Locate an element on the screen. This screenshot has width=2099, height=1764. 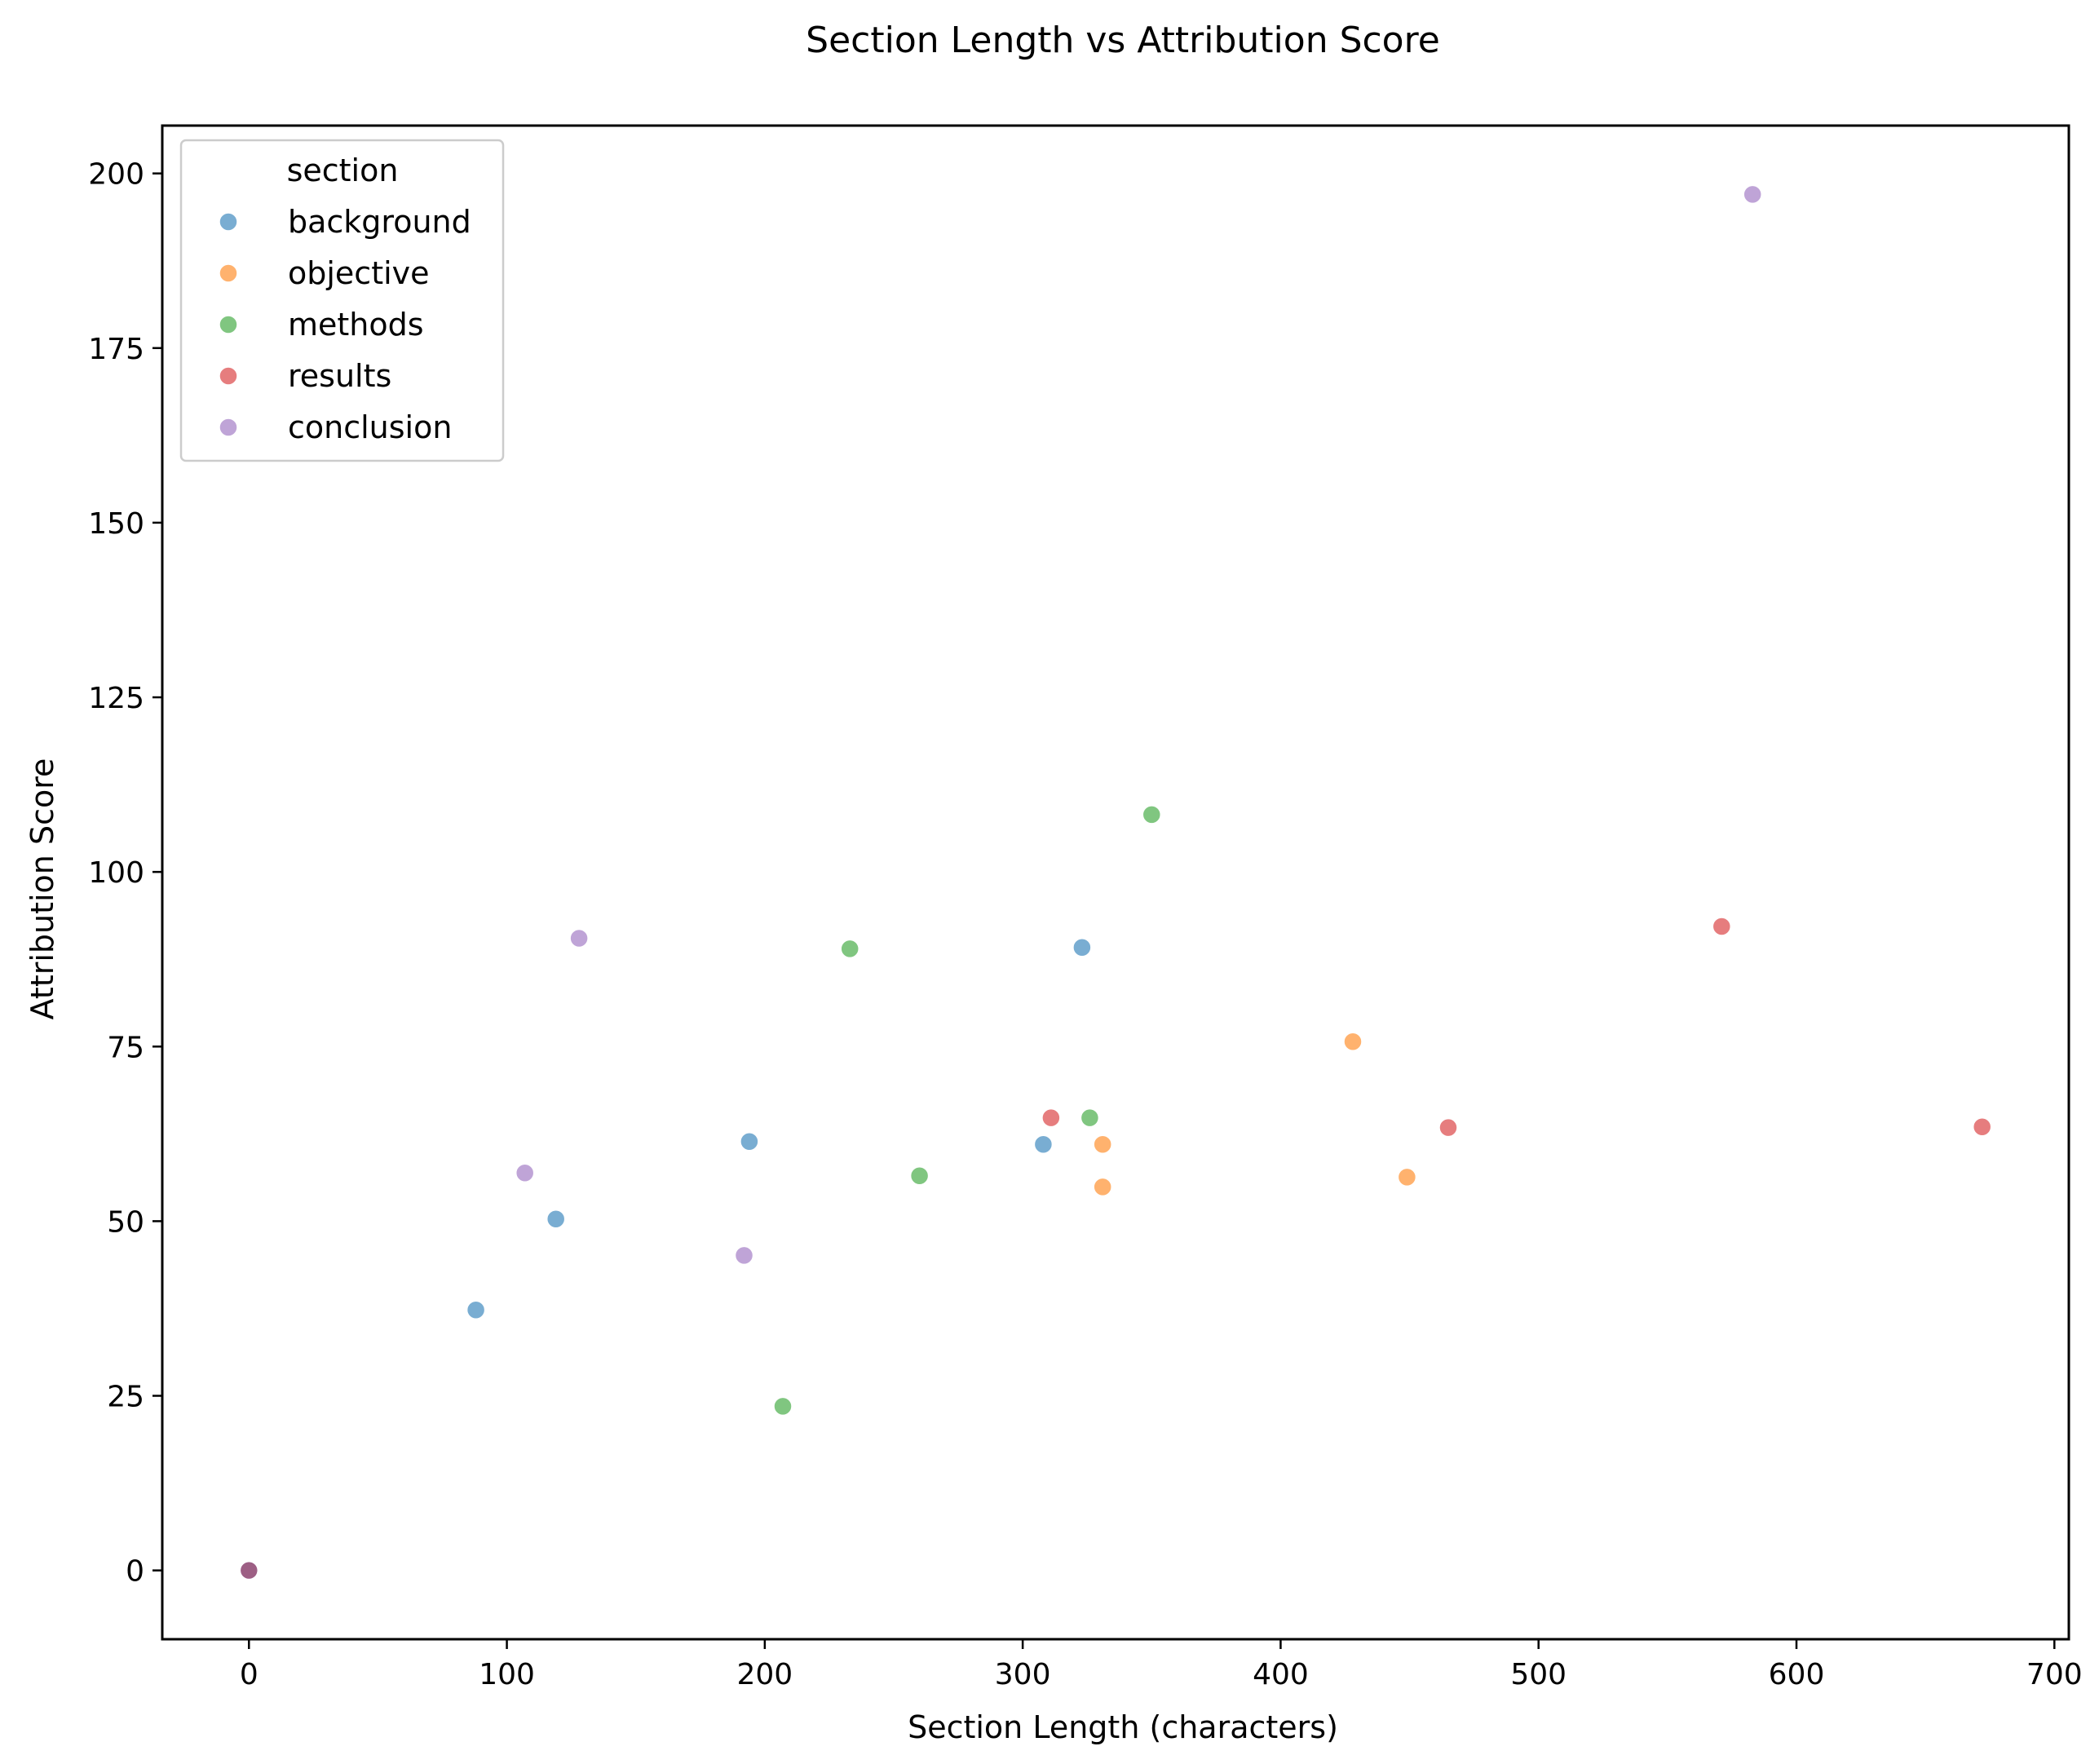
y-axis-label: Attribution Score is located at coordinates (42, 889).